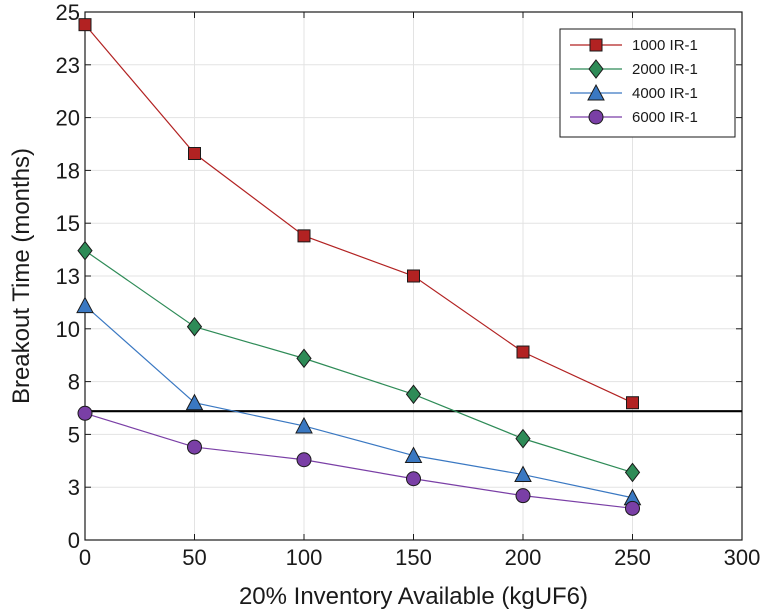 The width and height of the screenshot is (770, 613). I want to click on y-tick-label: 8, so click(74, 382).